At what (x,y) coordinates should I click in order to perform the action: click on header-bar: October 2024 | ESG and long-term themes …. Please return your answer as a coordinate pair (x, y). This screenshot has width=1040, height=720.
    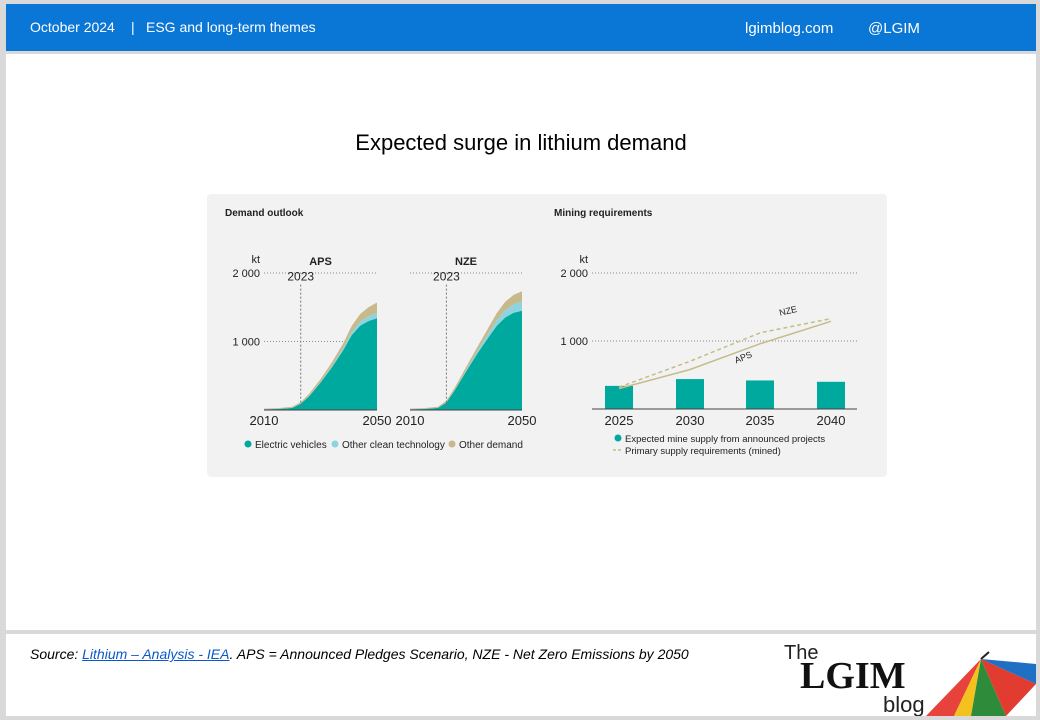
    Looking at the image, I should click on (521, 27).